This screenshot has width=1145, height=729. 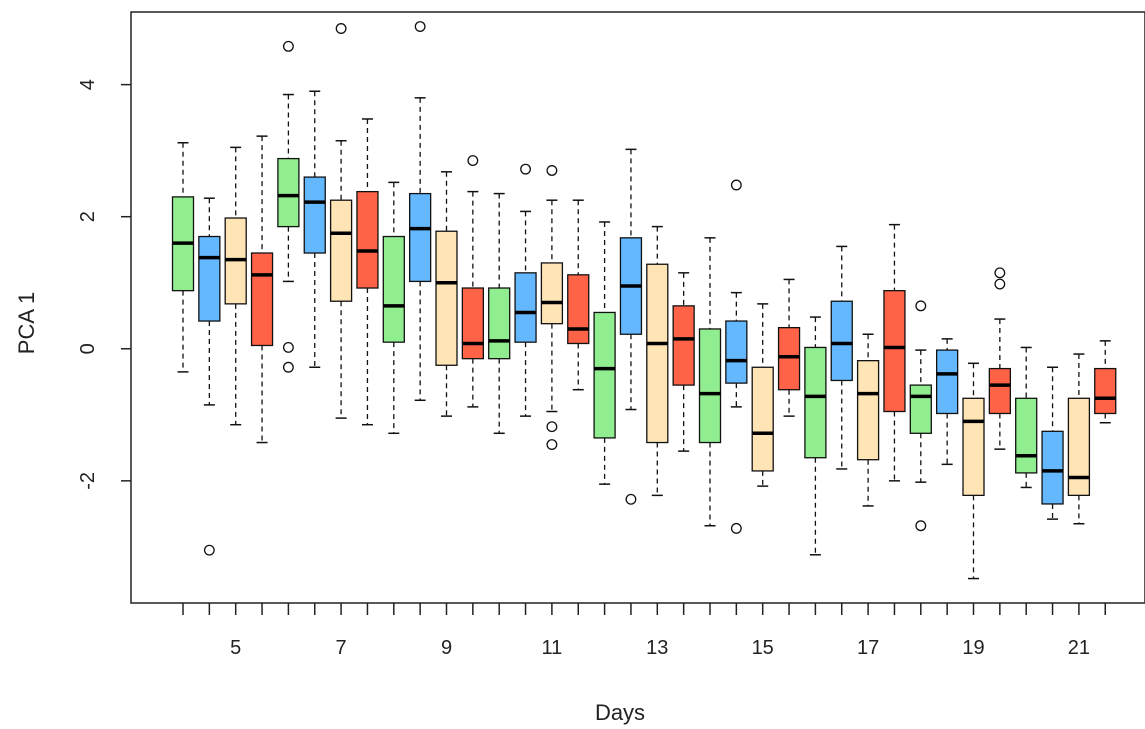 What do you see at coordinates (104, 284) in the screenshot?
I see `y-axis: -2 0 2 4` at bounding box center [104, 284].